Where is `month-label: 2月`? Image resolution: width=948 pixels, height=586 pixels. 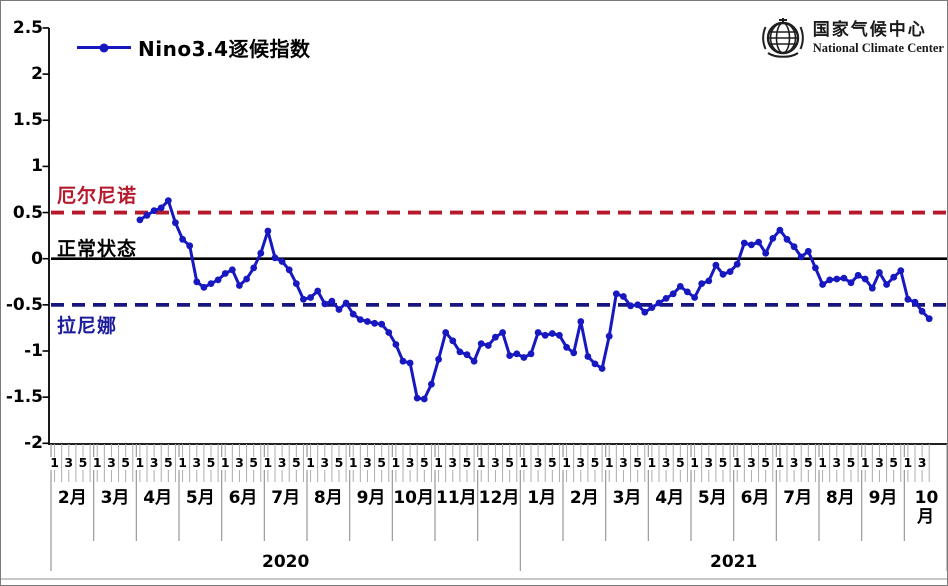 month-label: 2月 is located at coordinates (72, 498).